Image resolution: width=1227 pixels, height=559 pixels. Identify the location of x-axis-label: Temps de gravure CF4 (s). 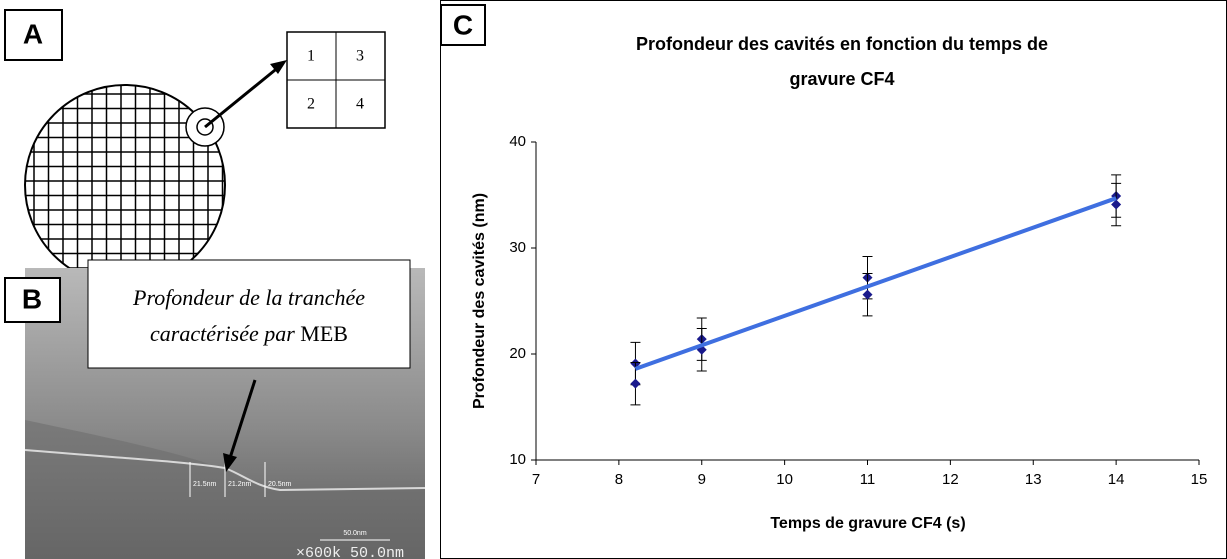
(867, 523).